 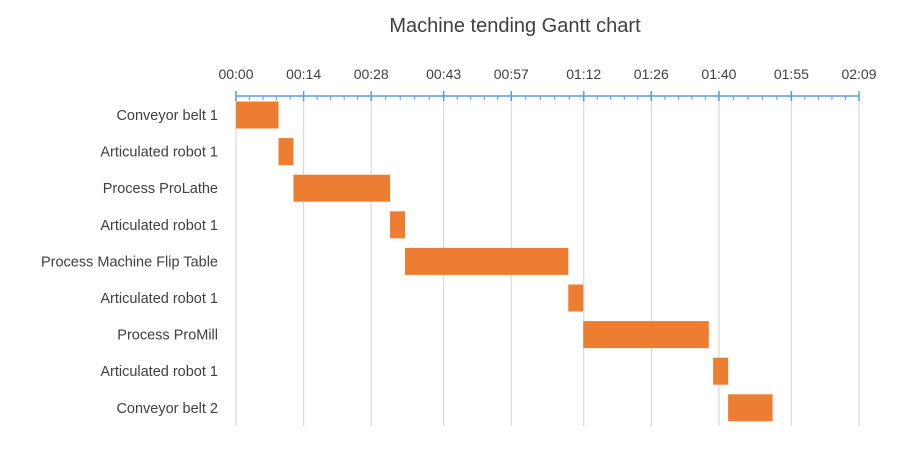 What do you see at coordinates (371, 74) in the screenshot?
I see `x-tick-label: 00:28` at bounding box center [371, 74].